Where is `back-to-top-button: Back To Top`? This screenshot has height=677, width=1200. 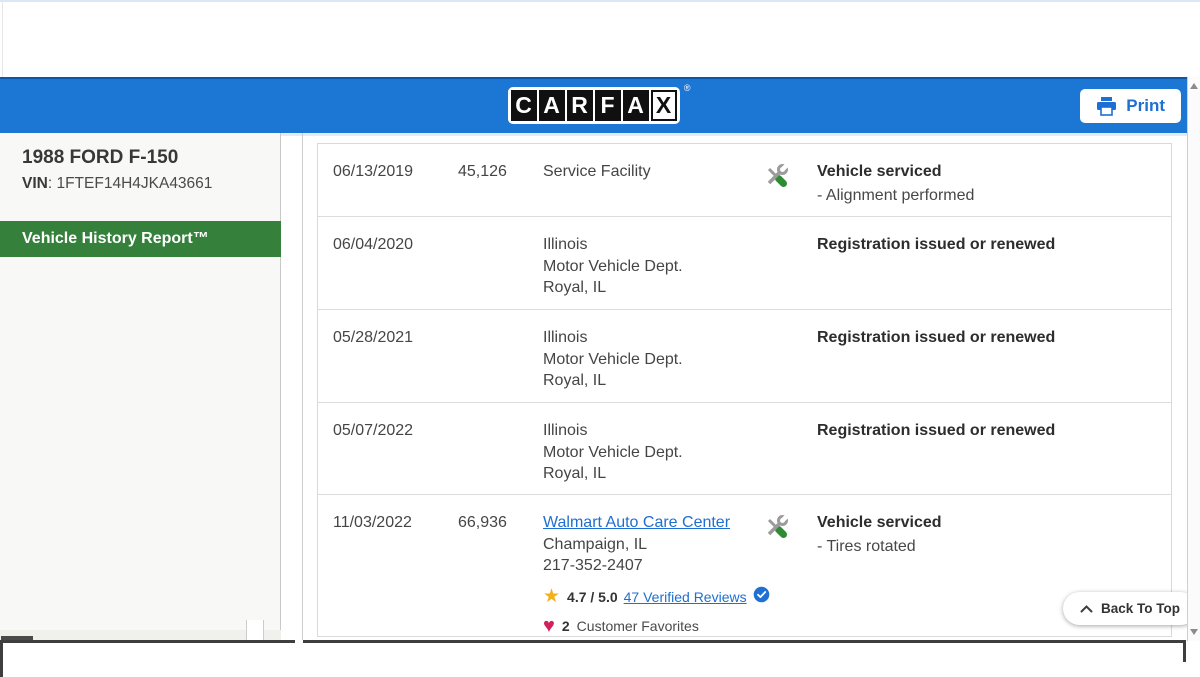
back-to-top-button: Back To Top is located at coordinates (1130, 608).